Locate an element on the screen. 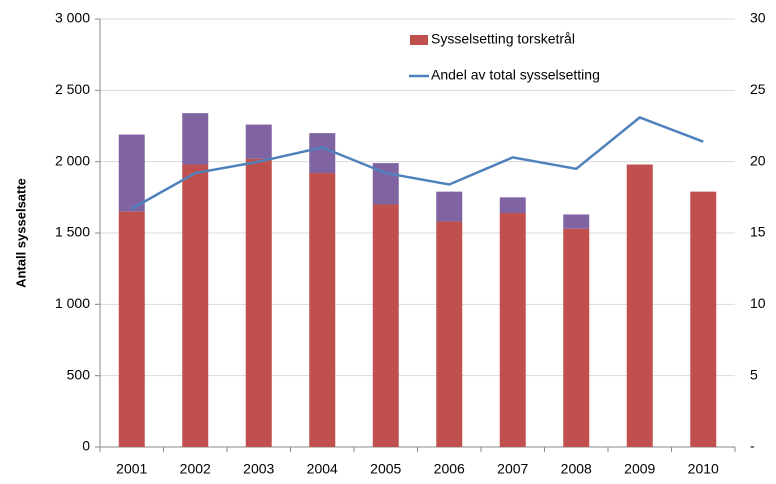 The image size is (776, 484). y-tick-label: 1 000 is located at coordinates (72, 303).